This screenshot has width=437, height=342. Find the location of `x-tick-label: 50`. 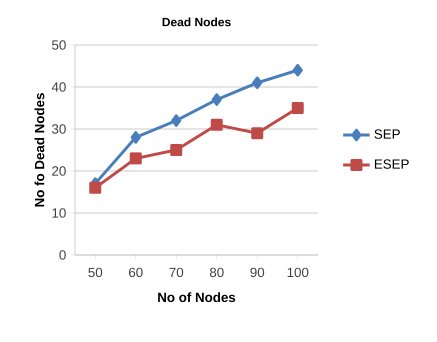

x-tick-label: 50 is located at coordinates (95, 273).